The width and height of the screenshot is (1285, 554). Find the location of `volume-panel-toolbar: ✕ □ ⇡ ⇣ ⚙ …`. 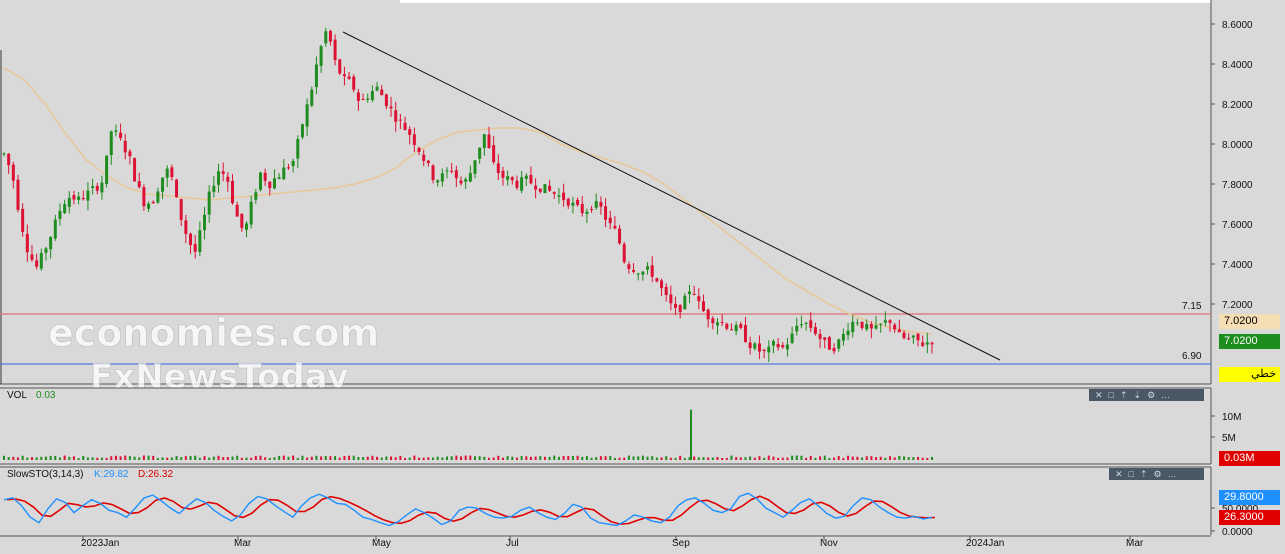

volume-panel-toolbar: ✕ □ ⇡ ⇣ ⚙ … is located at coordinates (1146, 395).